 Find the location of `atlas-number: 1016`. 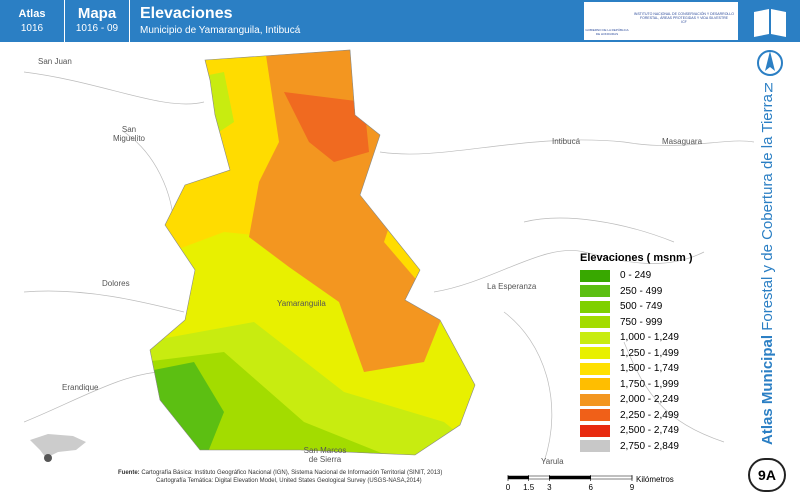

atlas-number: 1016 is located at coordinates (32, 28).